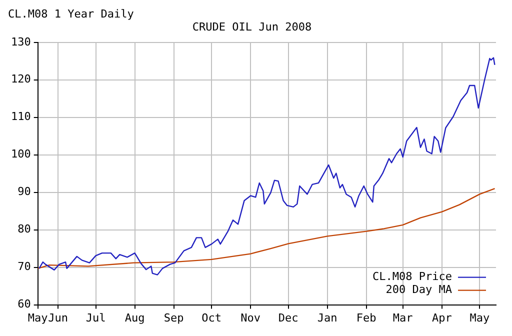 This screenshot has height=336, width=512. I want to click on y-tick-label: 70, so click(24, 267).